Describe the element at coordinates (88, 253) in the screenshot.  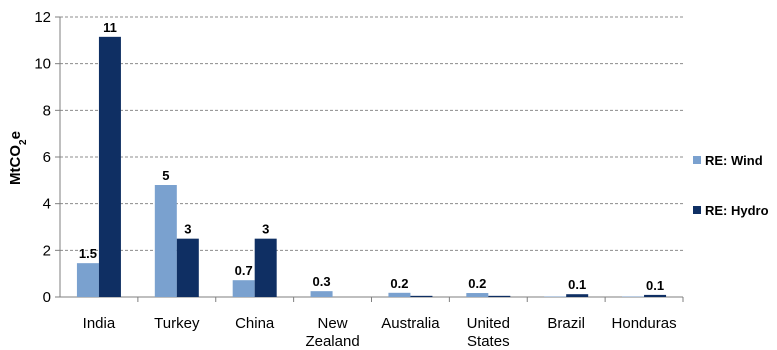
I see `data-label: 1.5` at that location.